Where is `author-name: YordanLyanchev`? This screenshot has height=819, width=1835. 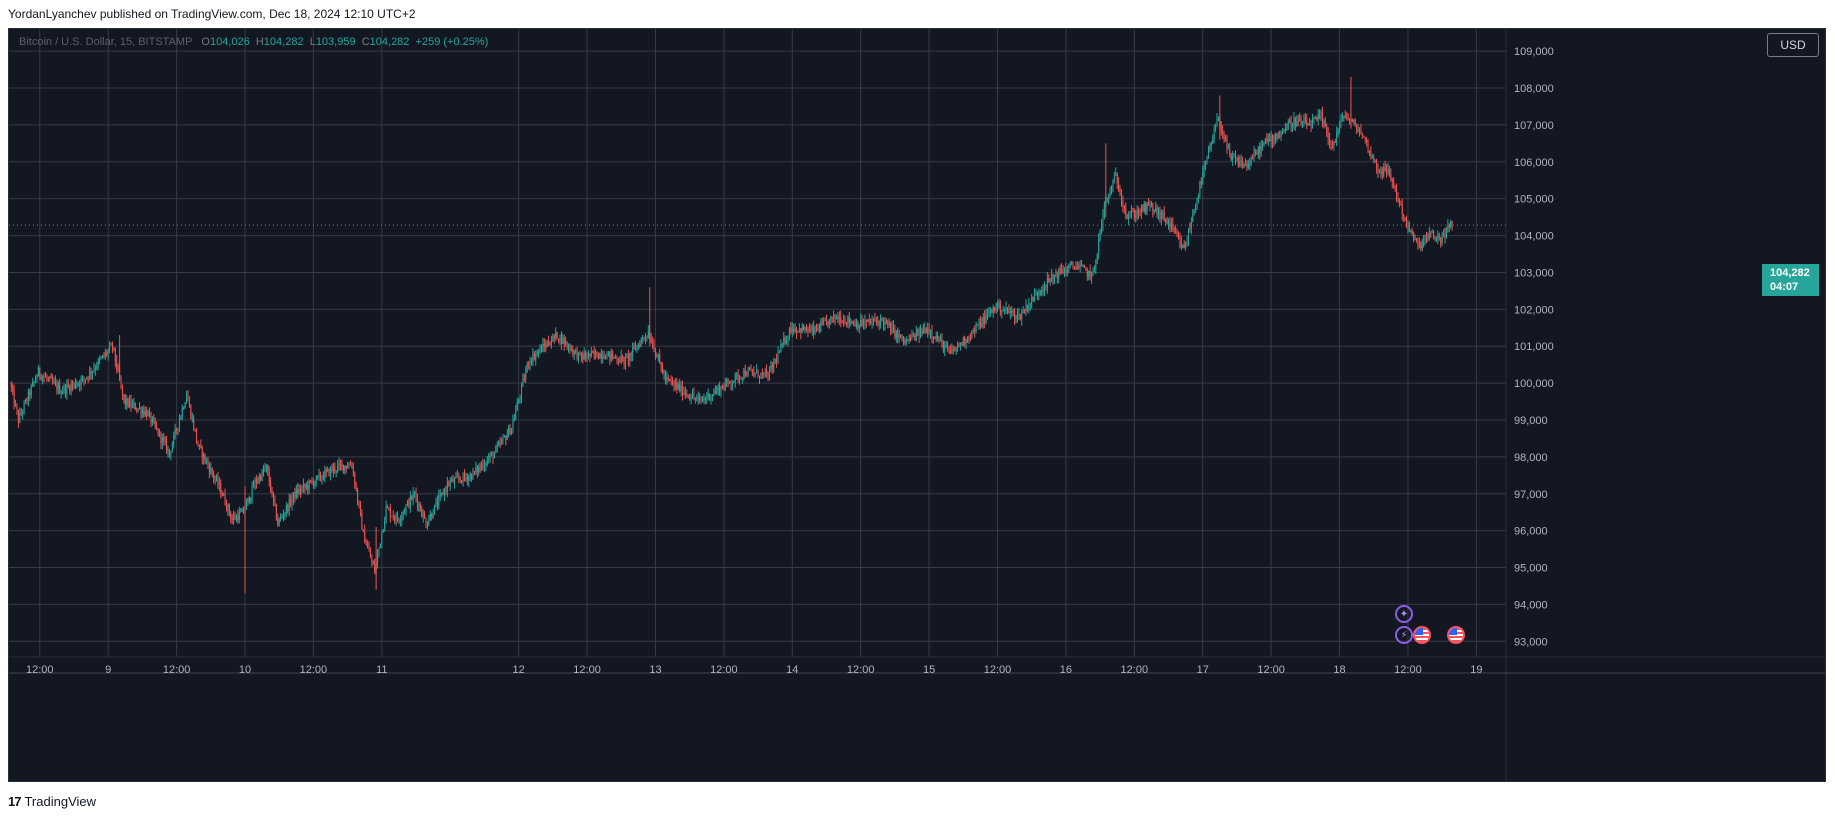 author-name: YordanLyanchev is located at coordinates (52, 14).